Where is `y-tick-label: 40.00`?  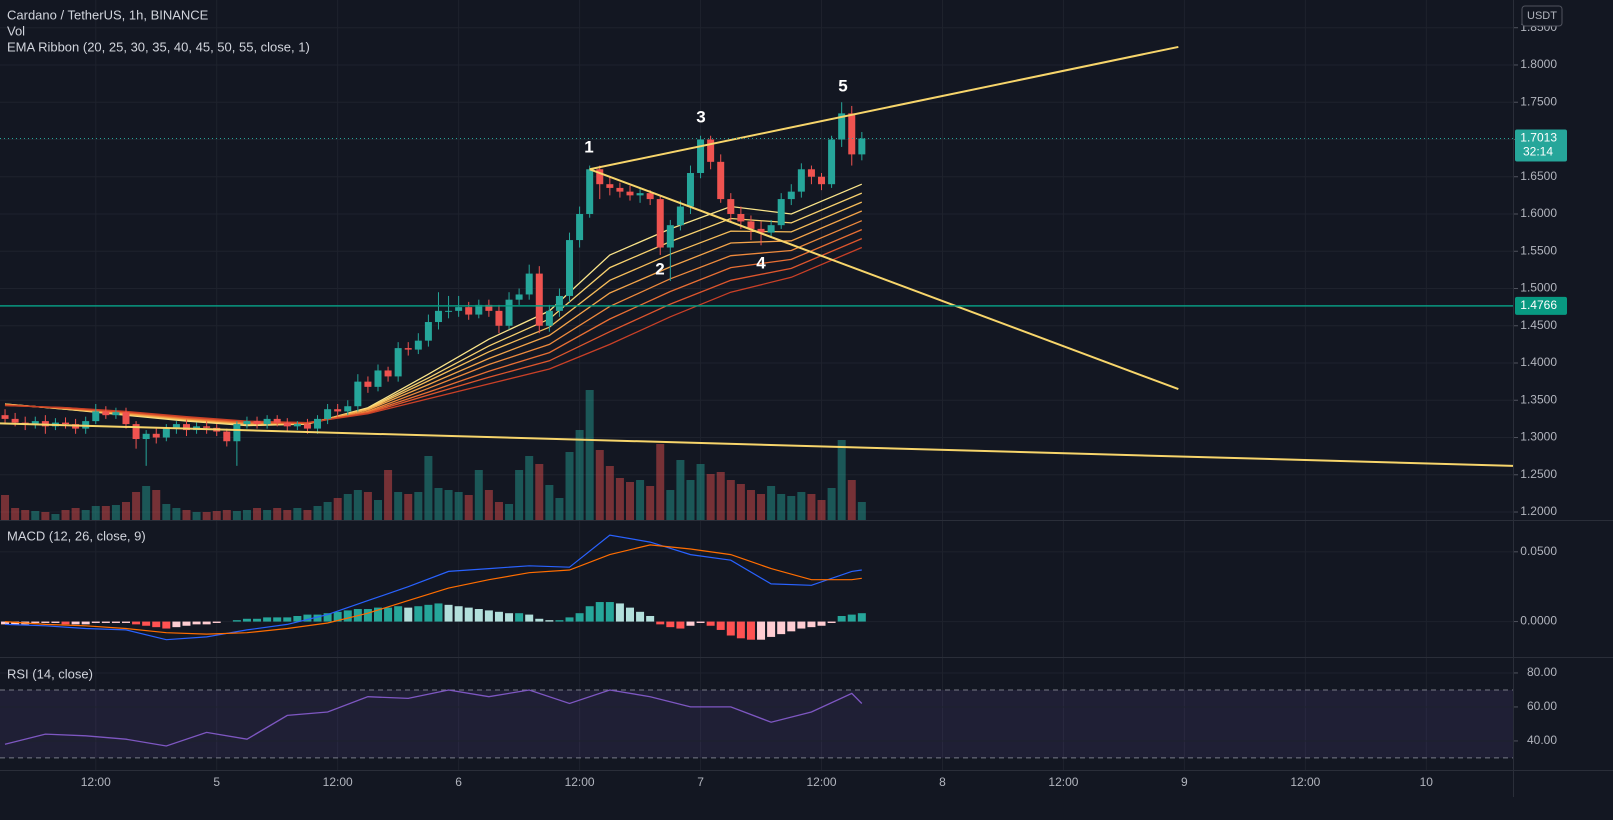
y-tick-label: 40.00 is located at coordinates (1542, 740).